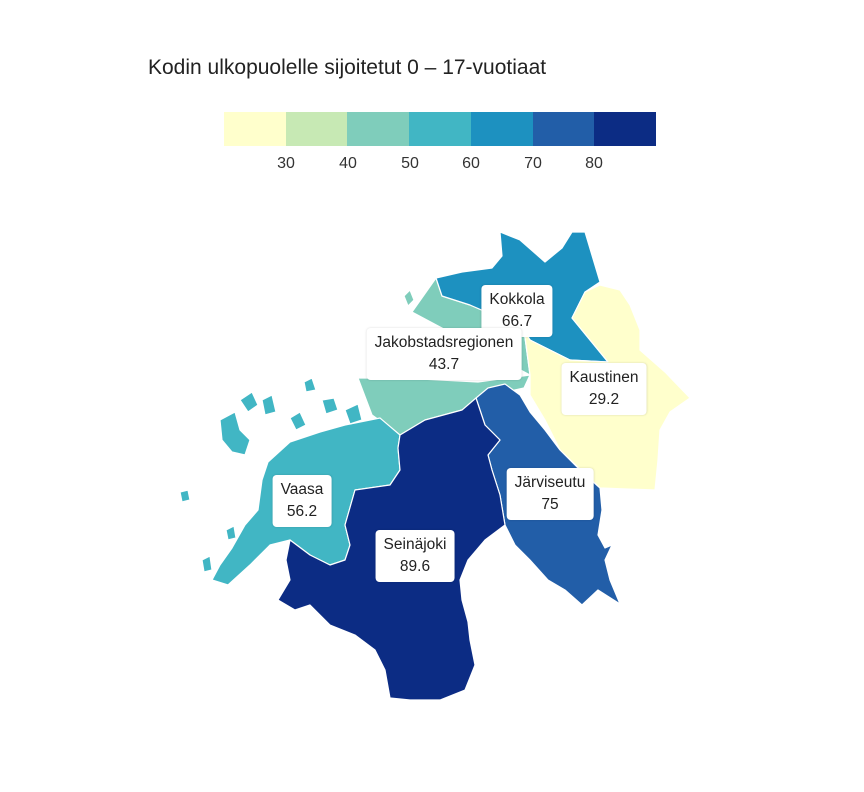 Image resolution: width=864 pixels, height=792 pixels. Describe the element at coordinates (550, 504) in the screenshot. I see `region-value: 75` at that location.